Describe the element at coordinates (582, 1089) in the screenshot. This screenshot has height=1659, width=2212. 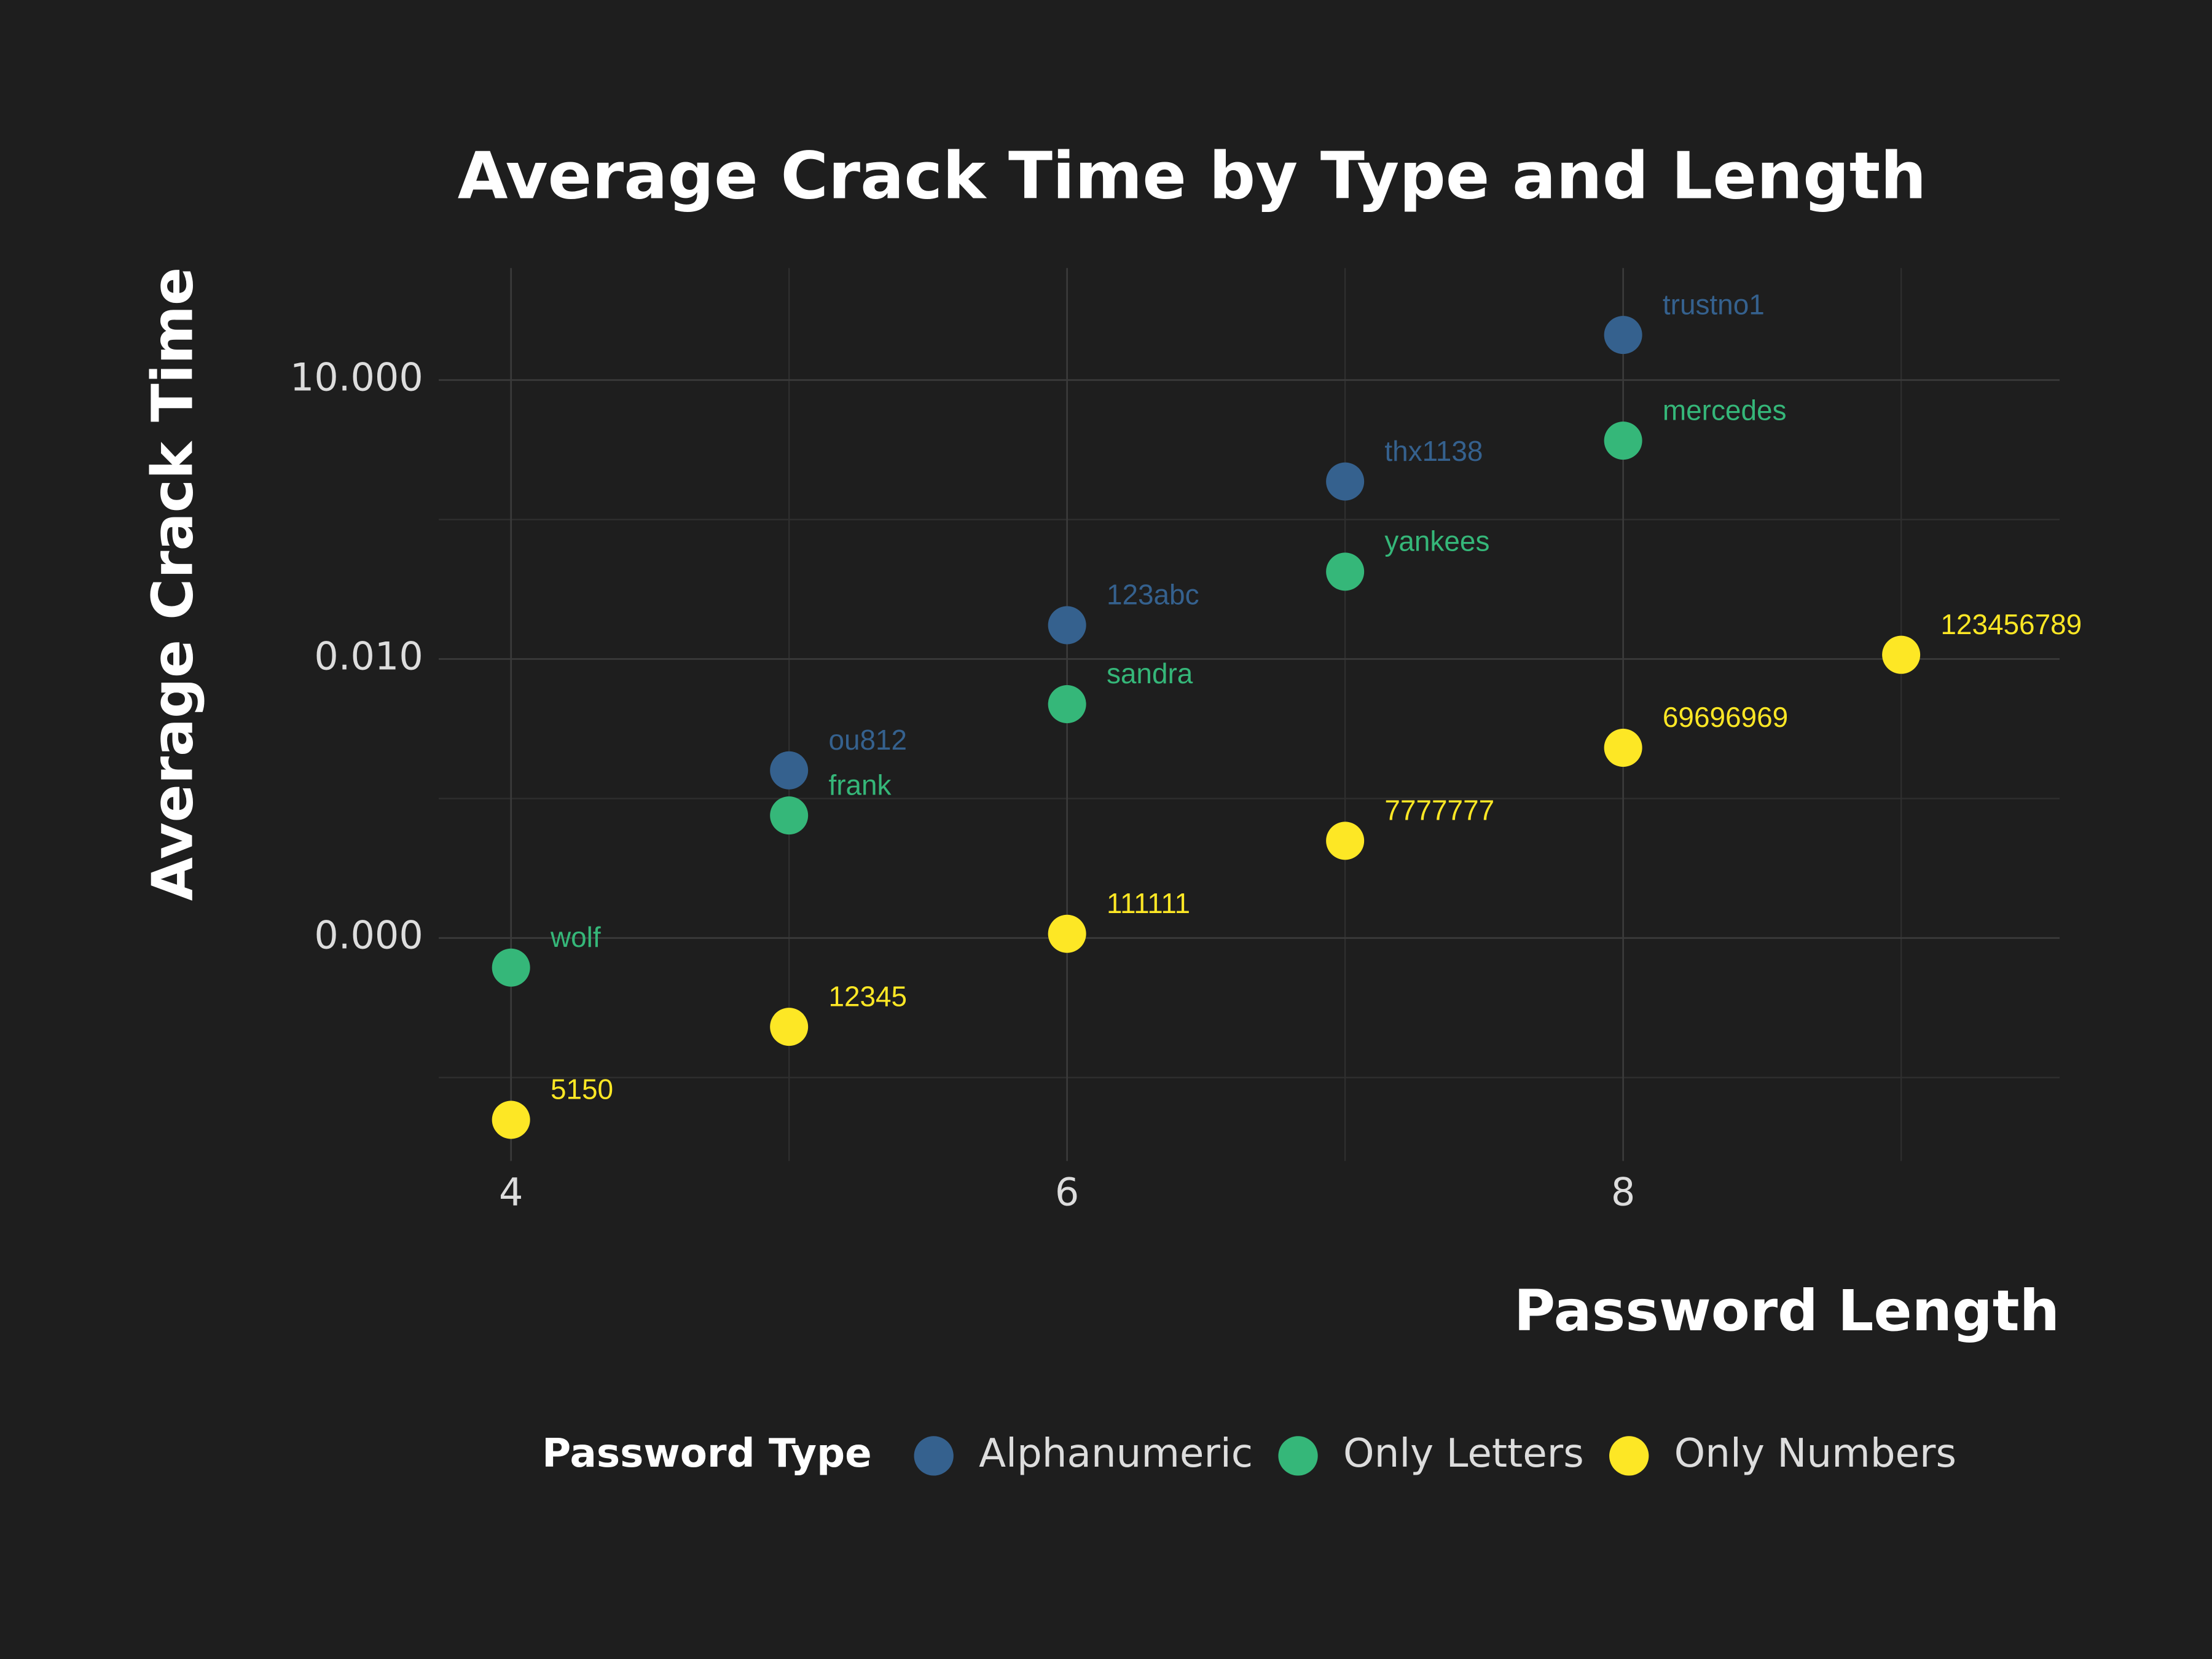
I see `point-label: 5150` at that location.